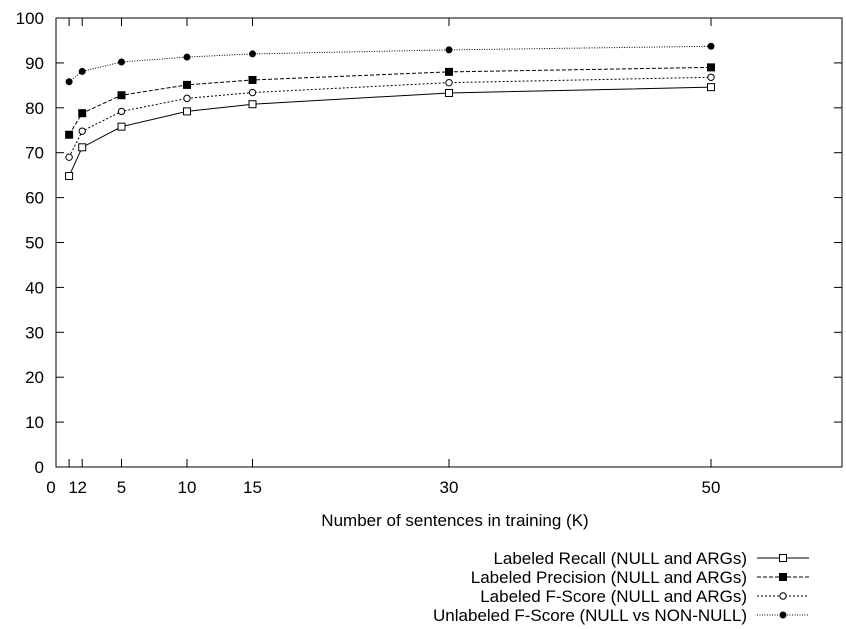  What do you see at coordinates (590, 615) in the screenshot?
I see `legend-label: Unlabeled F-Score (NULL vs NON-NULL)` at bounding box center [590, 615].